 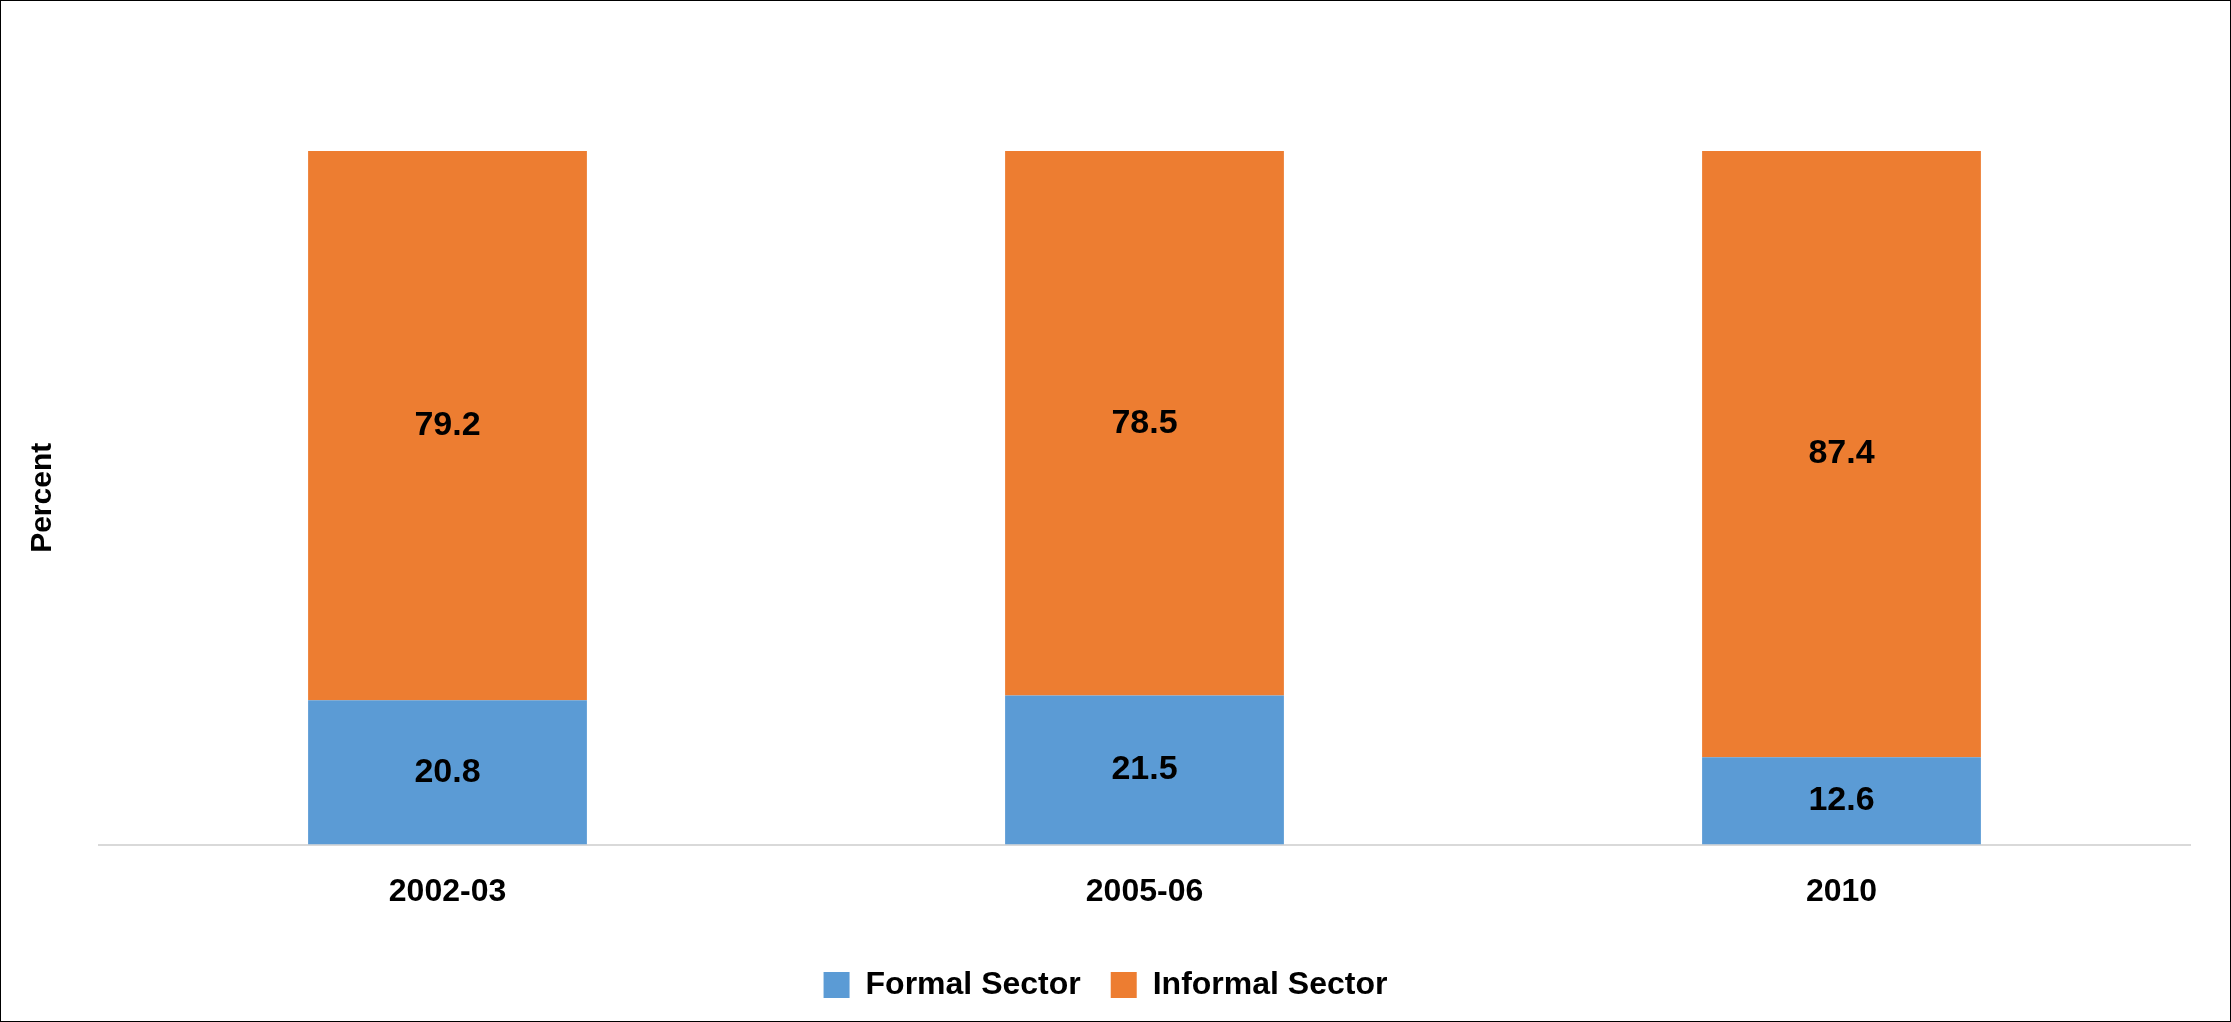 What do you see at coordinates (1144, 889) in the screenshot?
I see `x-tick-label: 2005-06` at bounding box center [1144, 889].